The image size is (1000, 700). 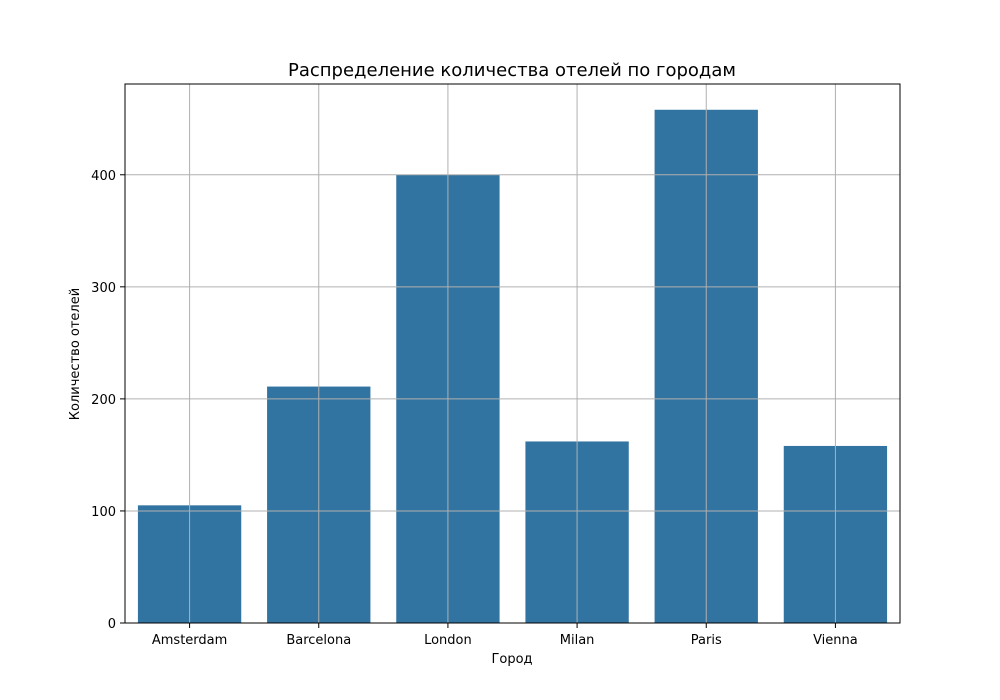 I want to click on y-tick-label: 100, so click(x=103, y=512).